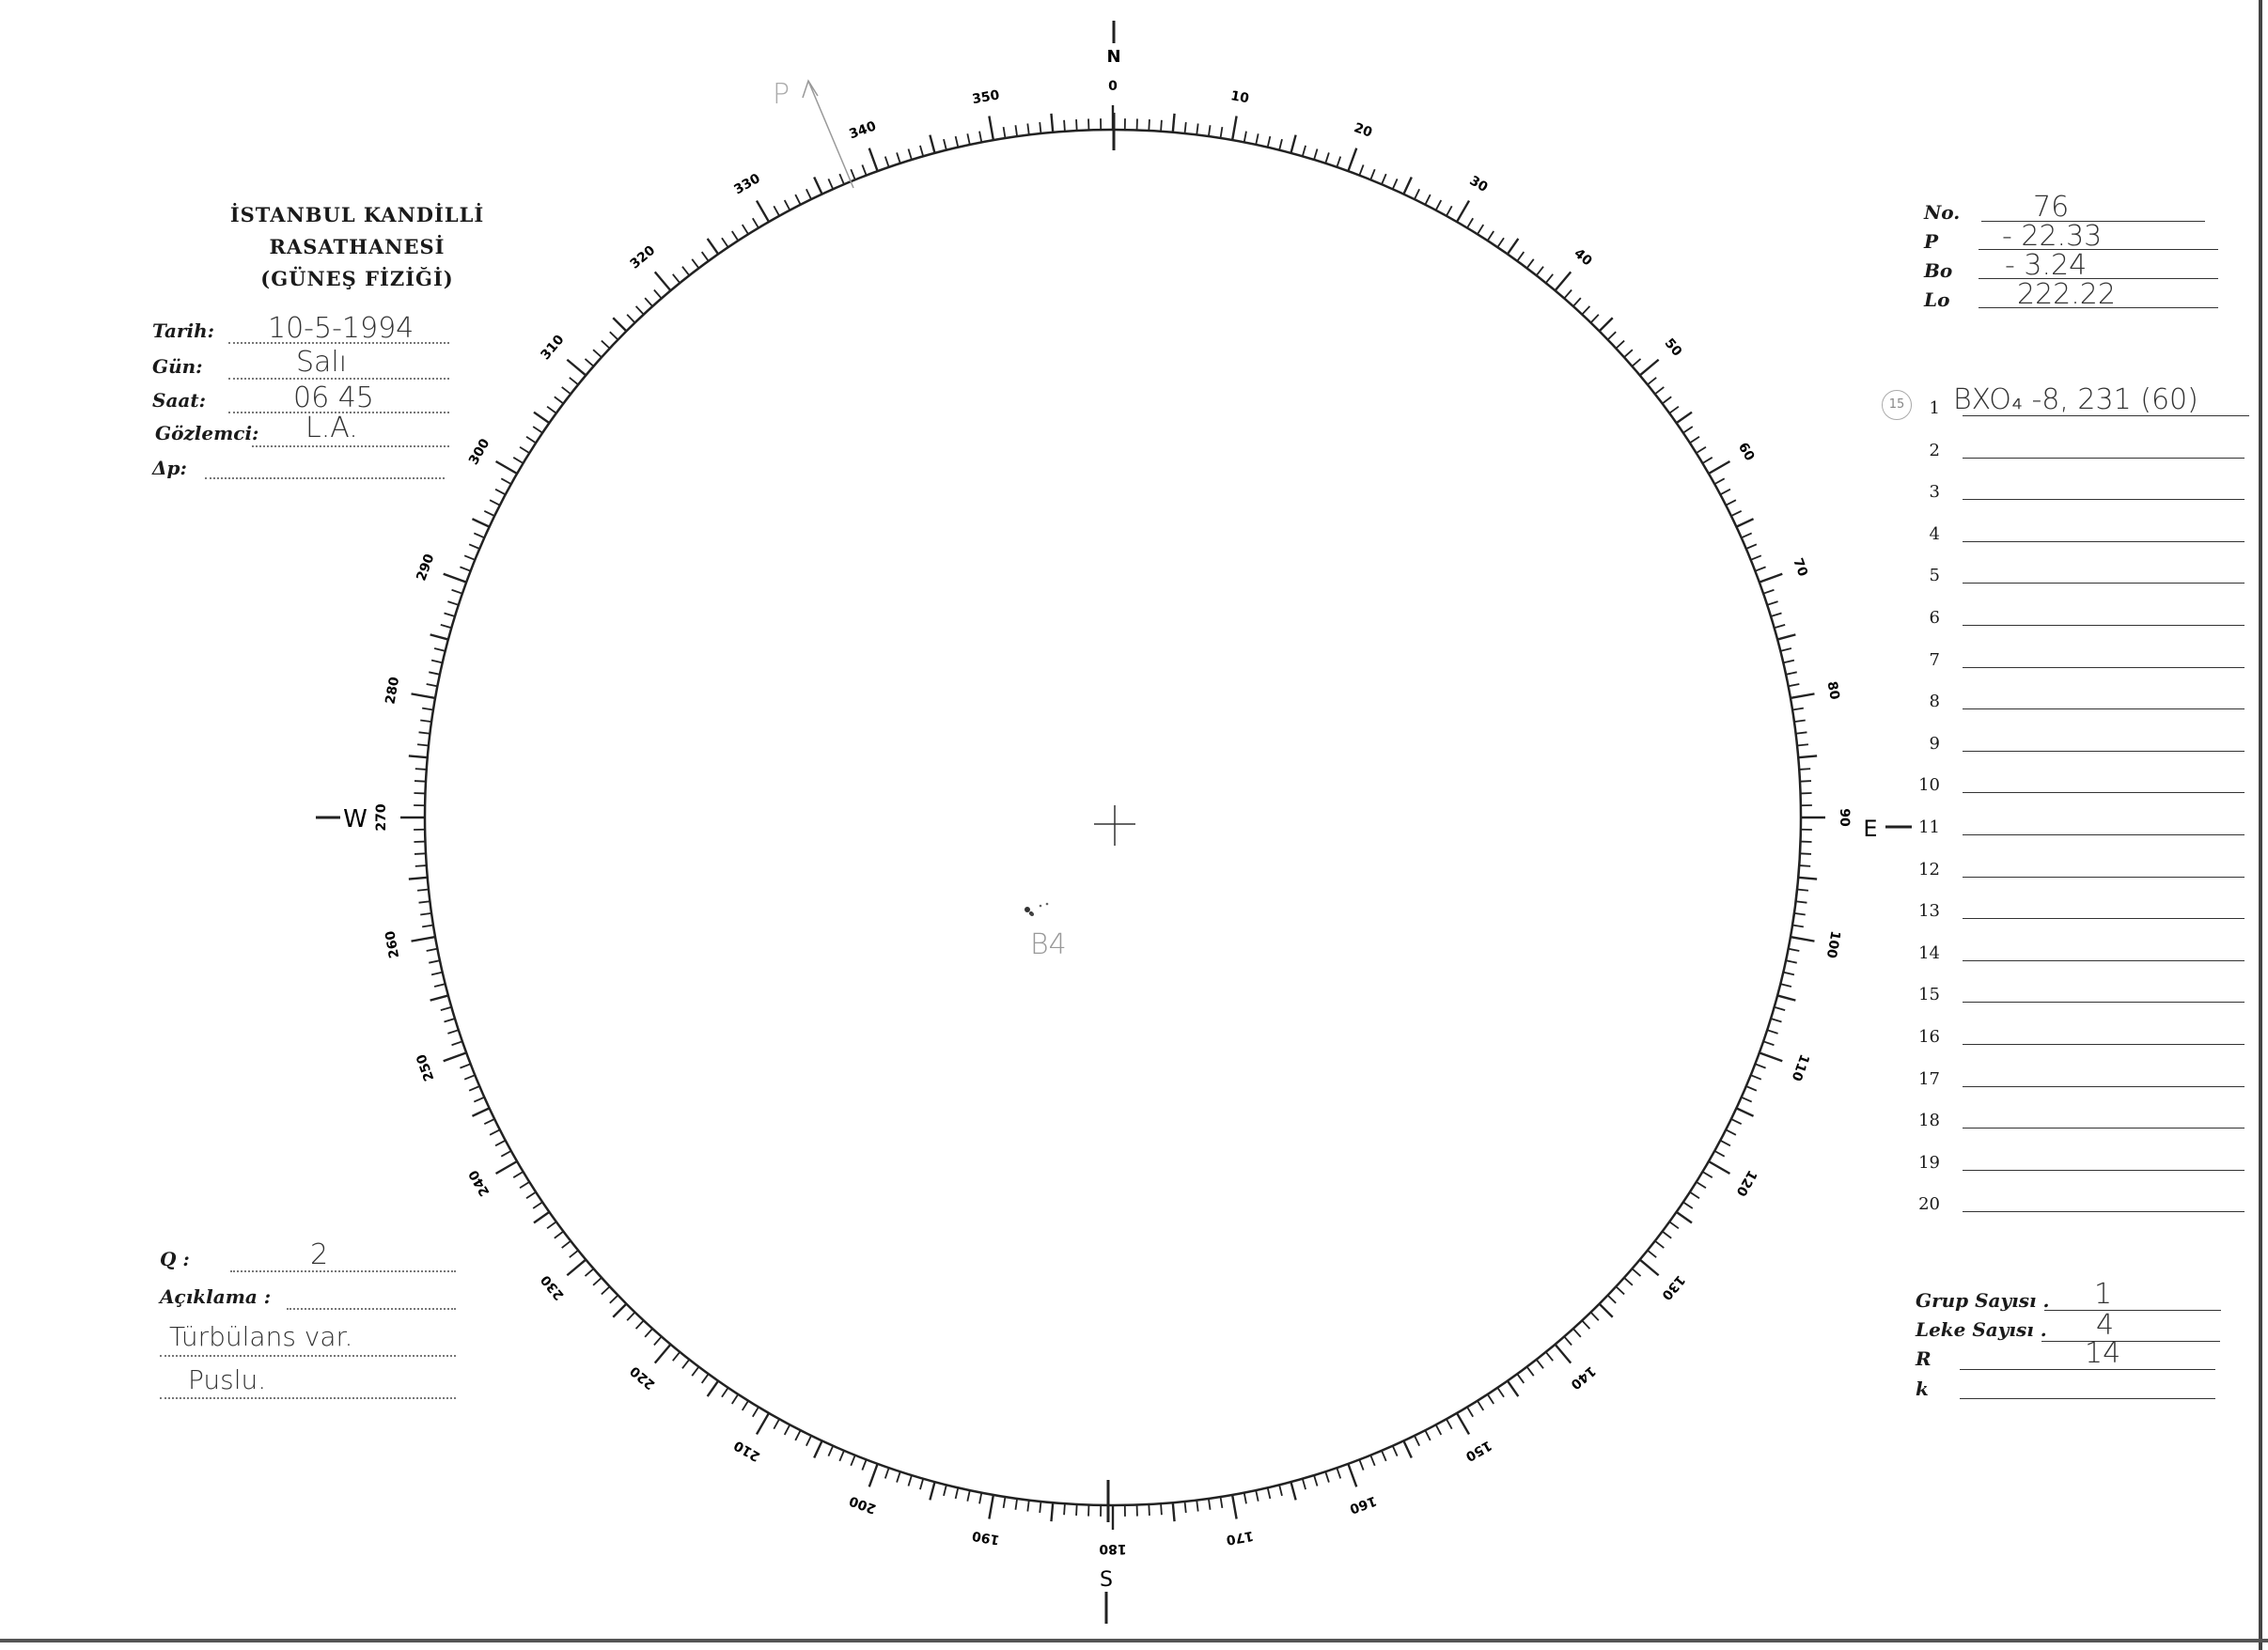 The image size is (2268, 1650). I want to click on field-value-tarih: 10-5-1994, so click(341, 328).